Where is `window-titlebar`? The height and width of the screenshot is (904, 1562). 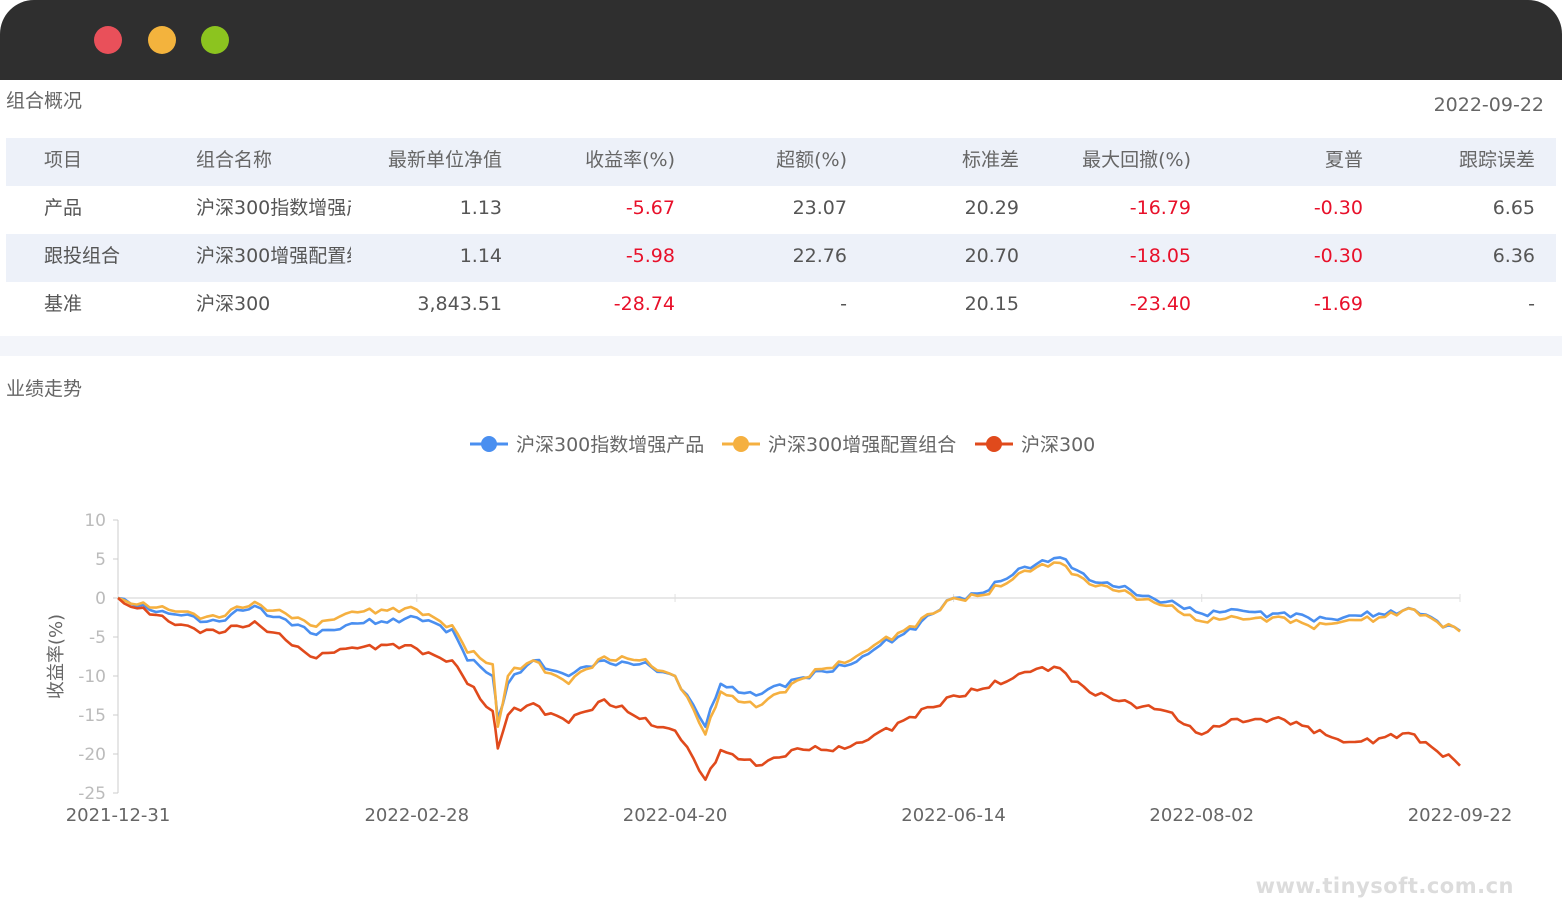 window-titlebar is located at coordinates (781, 40).